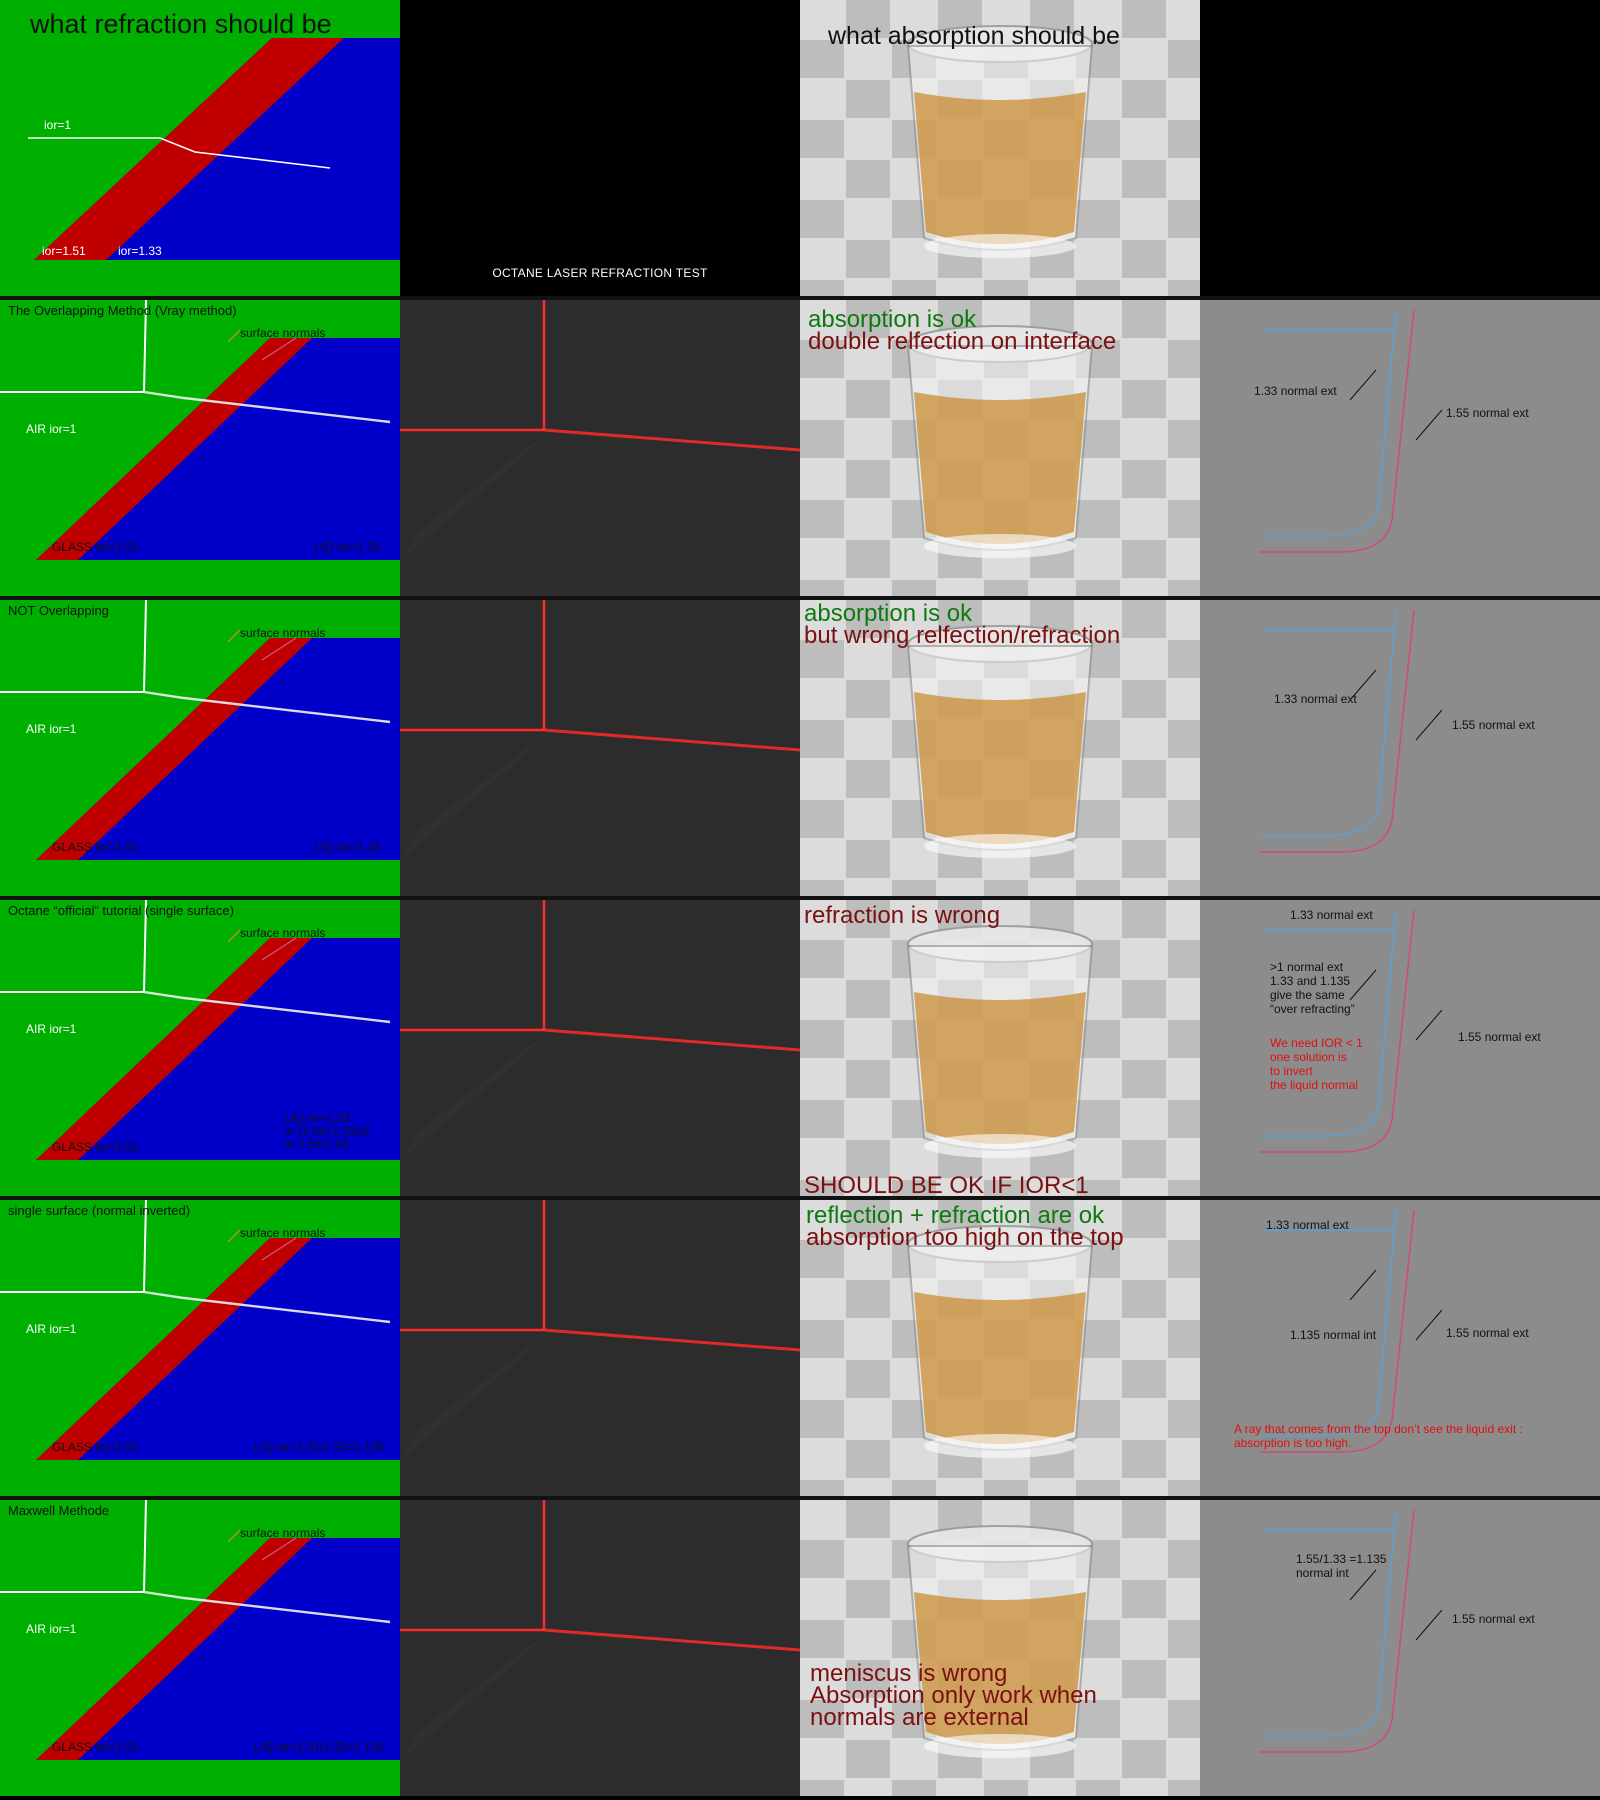  Describe the element at coordinates (955, 1215) in the screenshot. I see `render-ok-text: reflection + refraction are ok` at that location.